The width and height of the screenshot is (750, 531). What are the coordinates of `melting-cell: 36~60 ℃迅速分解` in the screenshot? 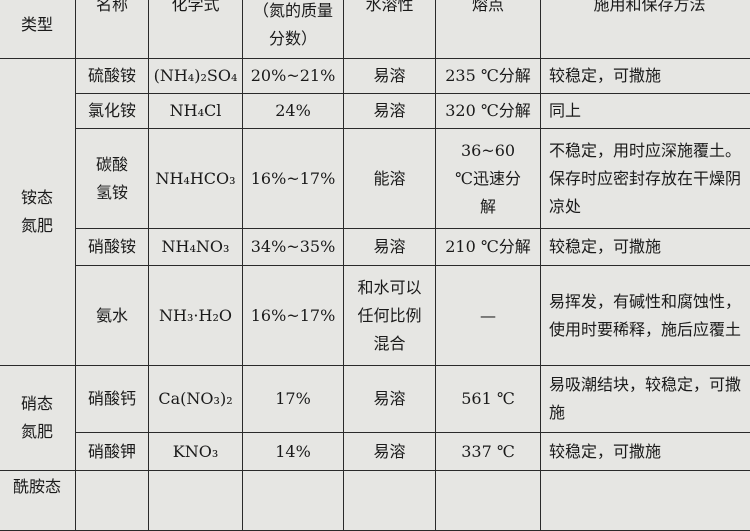 It's located at (488, 179).